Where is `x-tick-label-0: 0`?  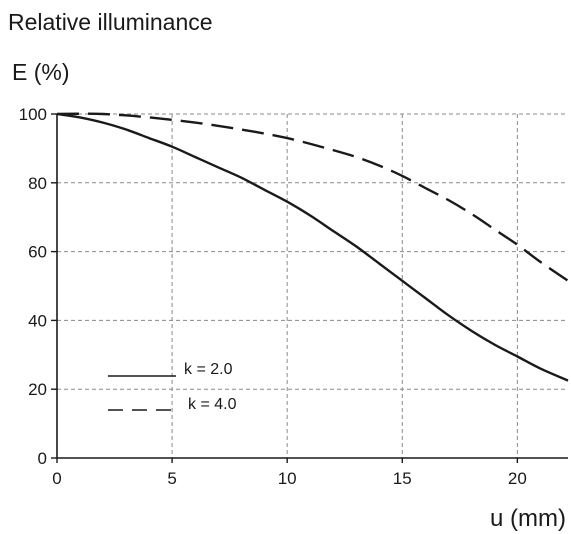
x-tick-label-0: 0 is located at coordinates (56, 478).